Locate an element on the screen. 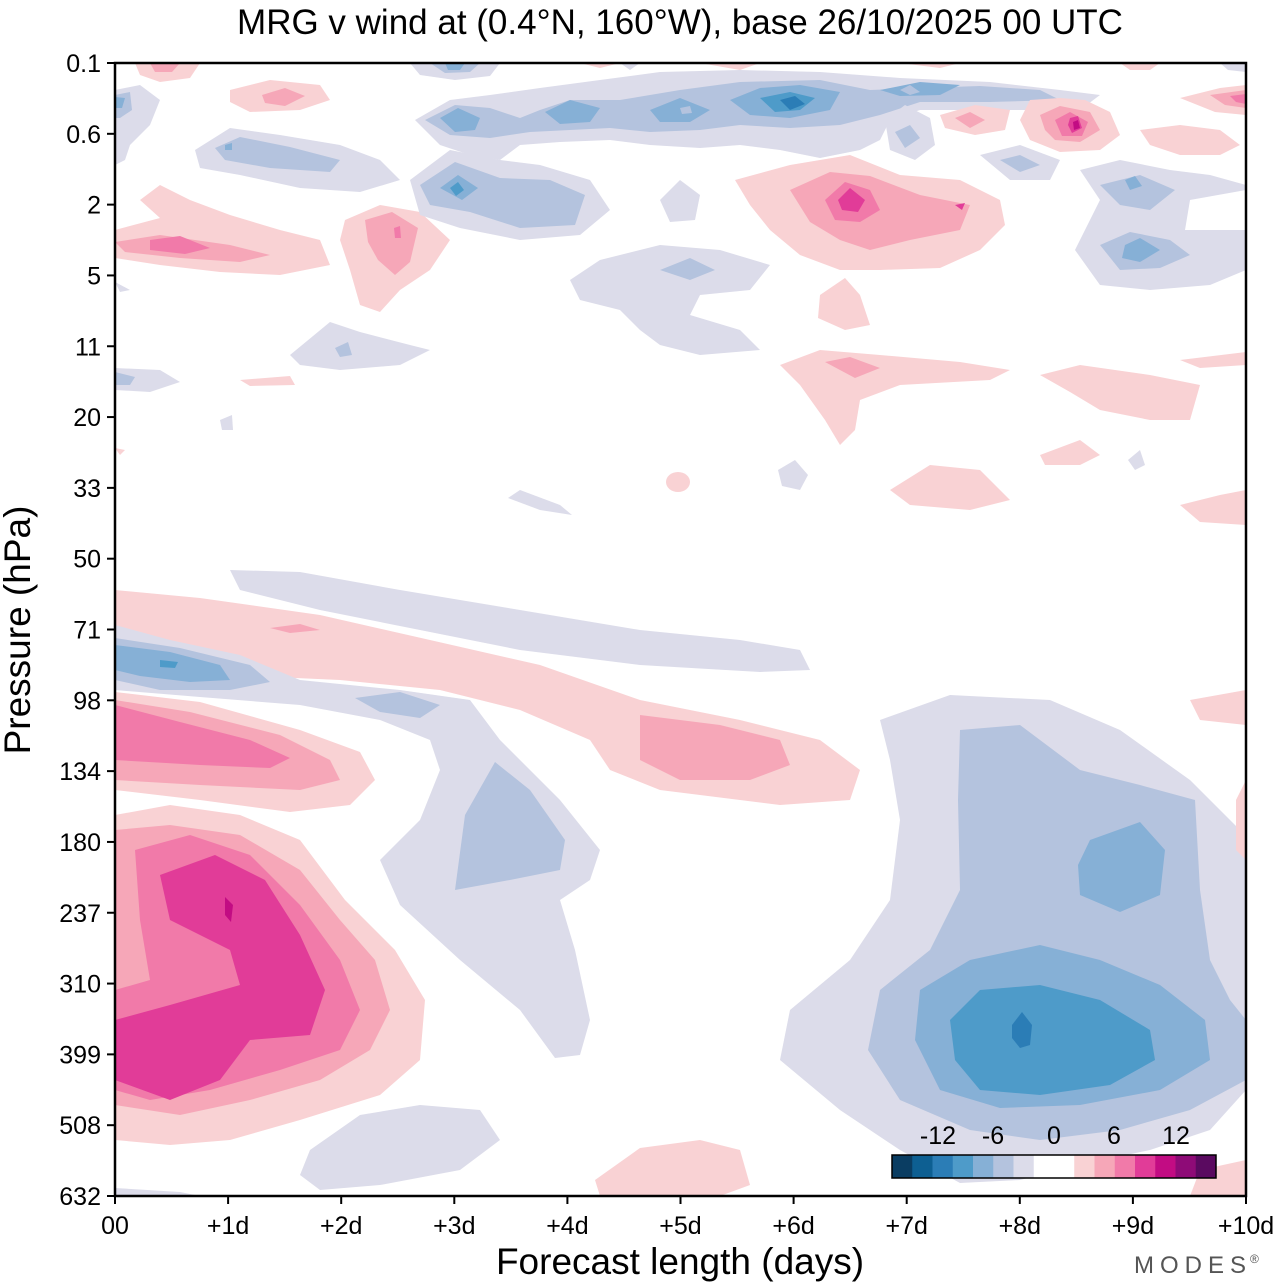 Image resolution: width=1280 pixels, height=1286 pixels. colorbar-label: 0 is located at coordinates (1054, 1136).